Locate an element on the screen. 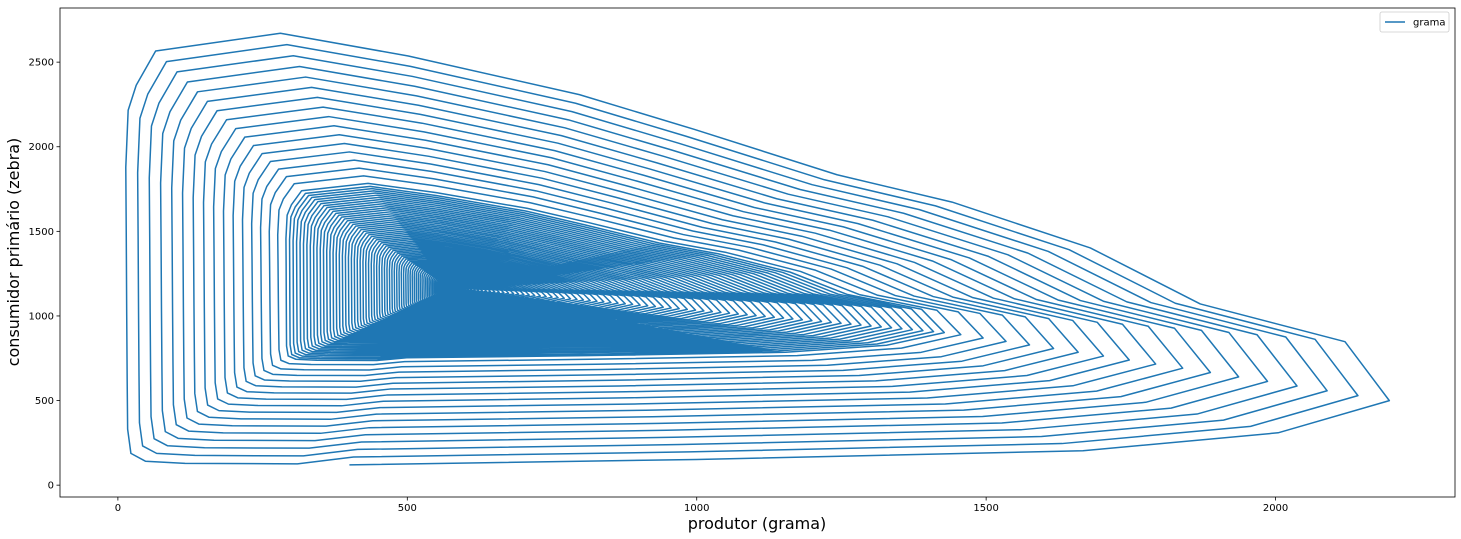  y-axis: 0 500 1000 1500 2000 2500 is located at coordinates (44, 275).